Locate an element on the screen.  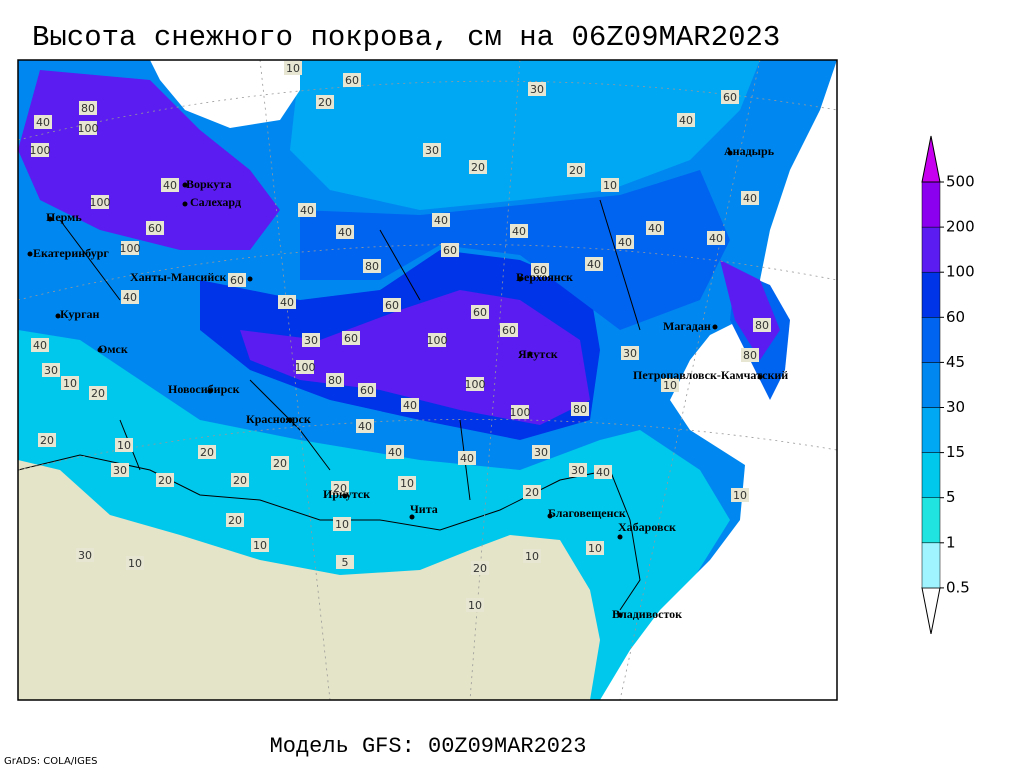
colorbar-label: 45 is located at coordinates (955, 362).